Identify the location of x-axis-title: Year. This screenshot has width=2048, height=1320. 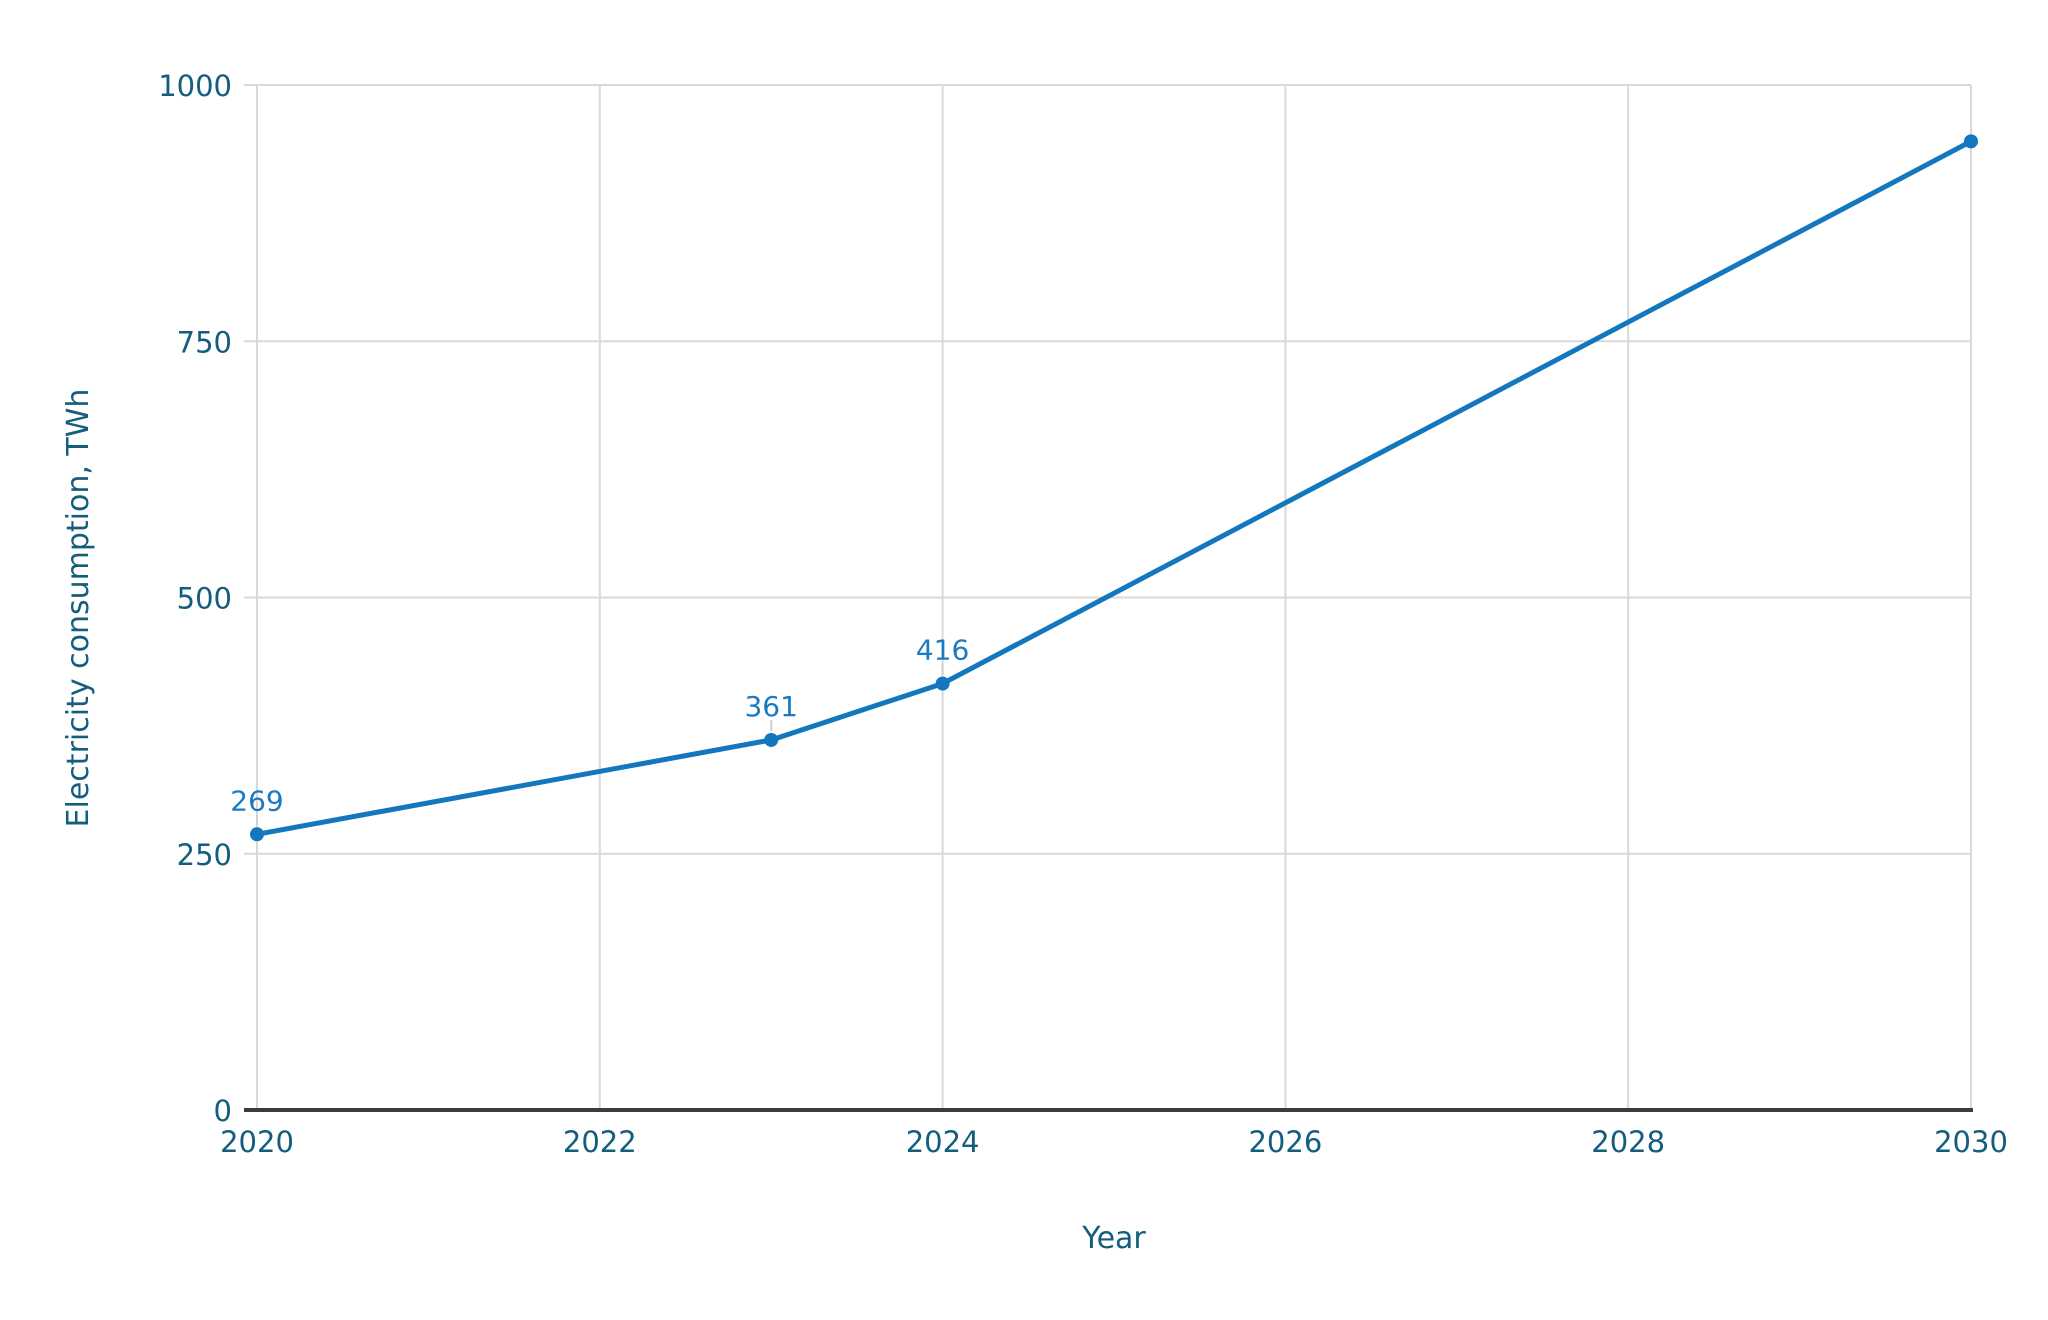
(1114, 1238).